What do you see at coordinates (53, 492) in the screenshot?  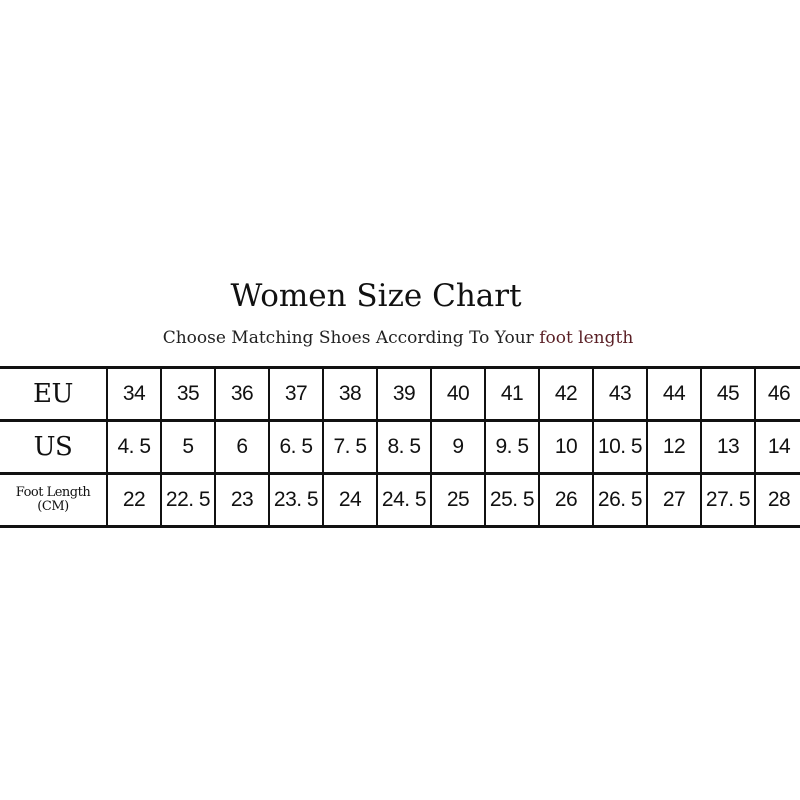 I see `row-label: Foot Length` at bounding box center [53, 492].